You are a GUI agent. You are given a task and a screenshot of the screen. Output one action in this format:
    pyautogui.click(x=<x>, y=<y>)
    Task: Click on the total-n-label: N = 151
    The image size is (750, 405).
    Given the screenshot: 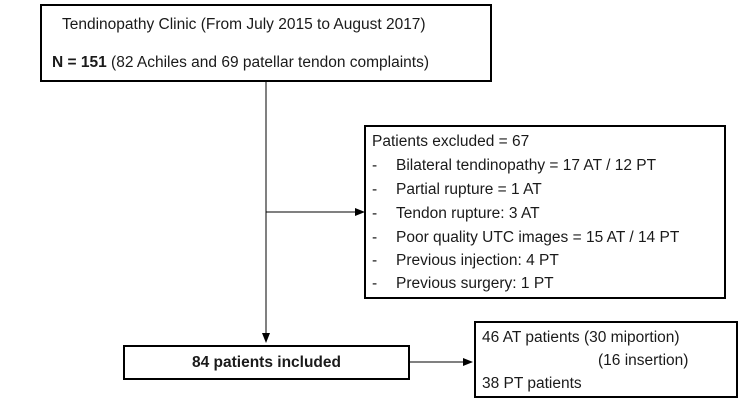 What is the action you would take?
    pyautogui.click(x=79, y=62)
    